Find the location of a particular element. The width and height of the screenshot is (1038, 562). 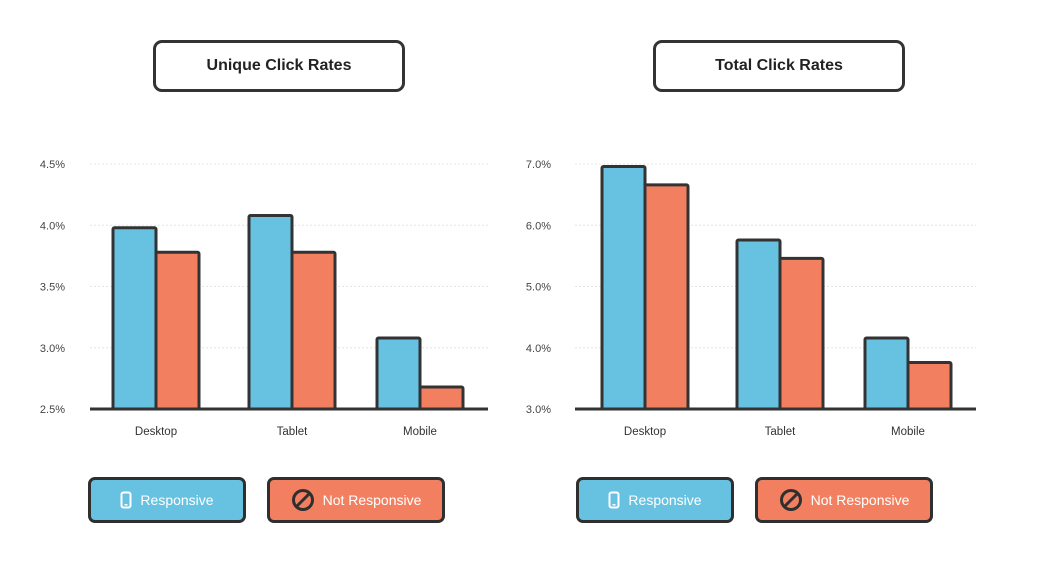

y-tick-label: 7.0% is located at coordinates (538, 165).